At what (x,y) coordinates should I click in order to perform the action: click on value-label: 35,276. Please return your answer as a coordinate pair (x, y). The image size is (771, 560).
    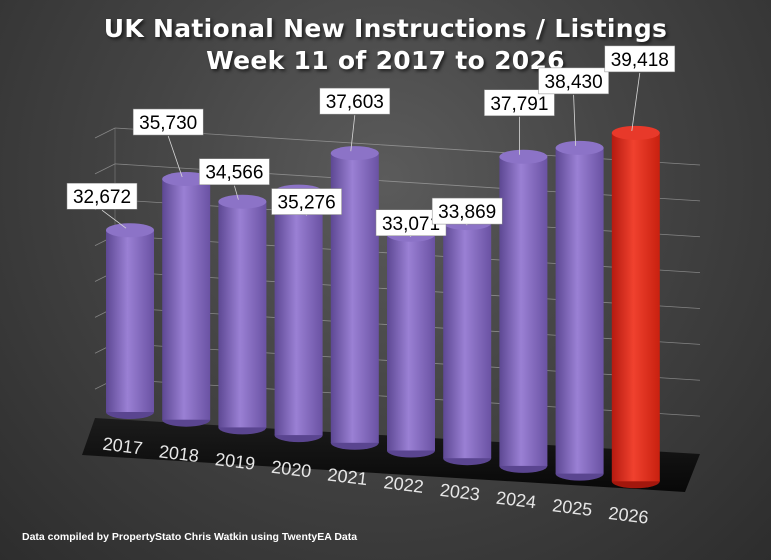
    Looking at the image, I should click on (307, 203).